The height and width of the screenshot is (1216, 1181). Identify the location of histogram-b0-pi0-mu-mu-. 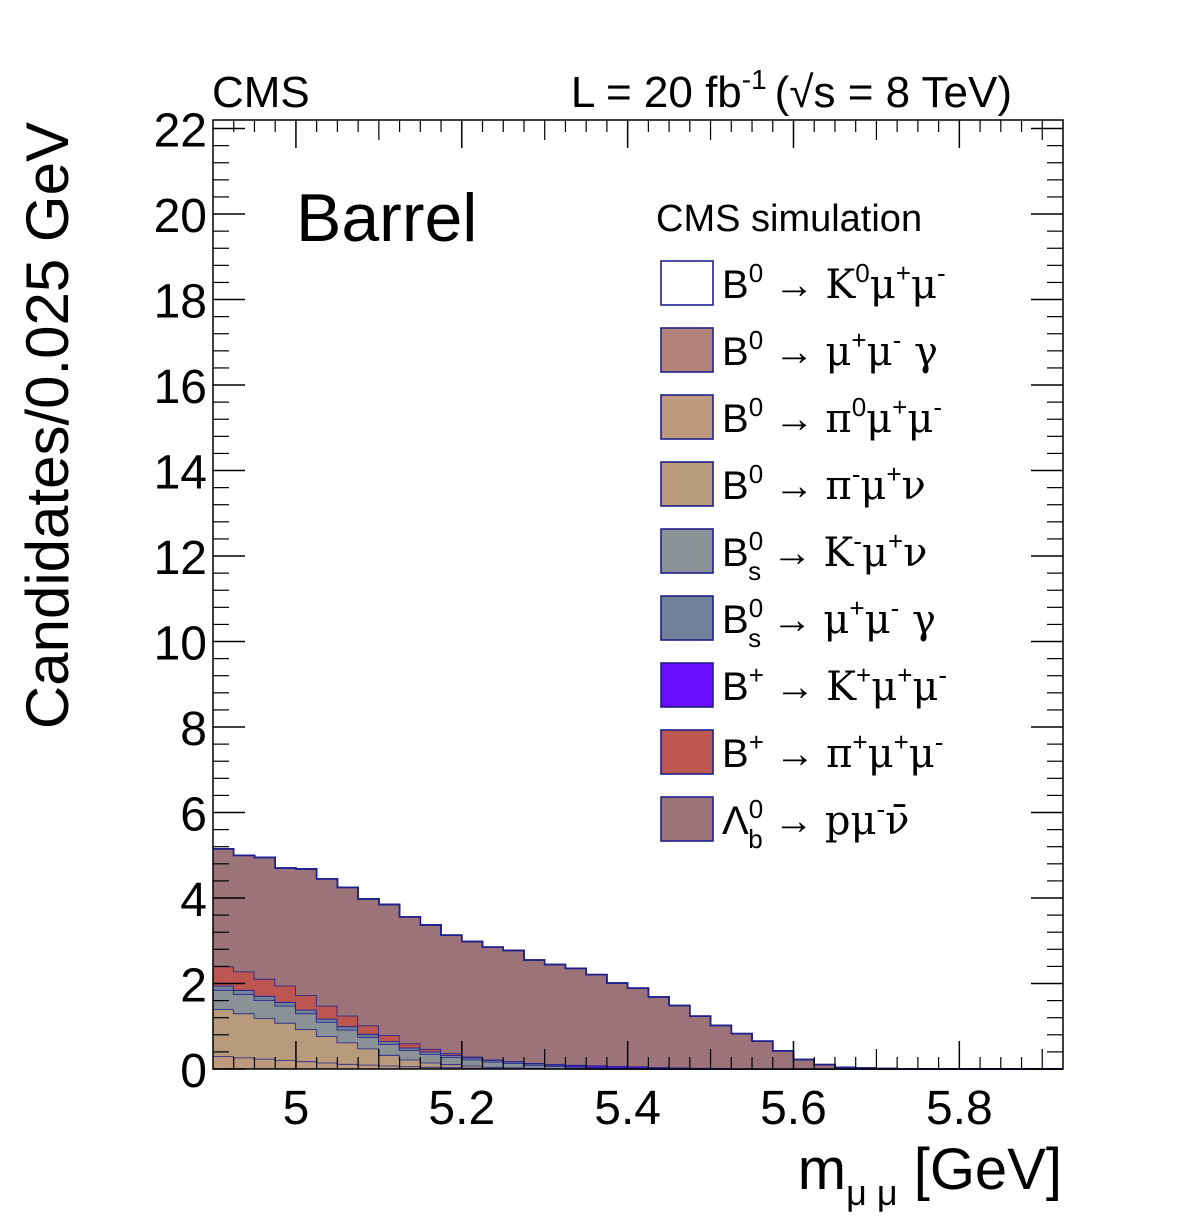
(638, 1062).